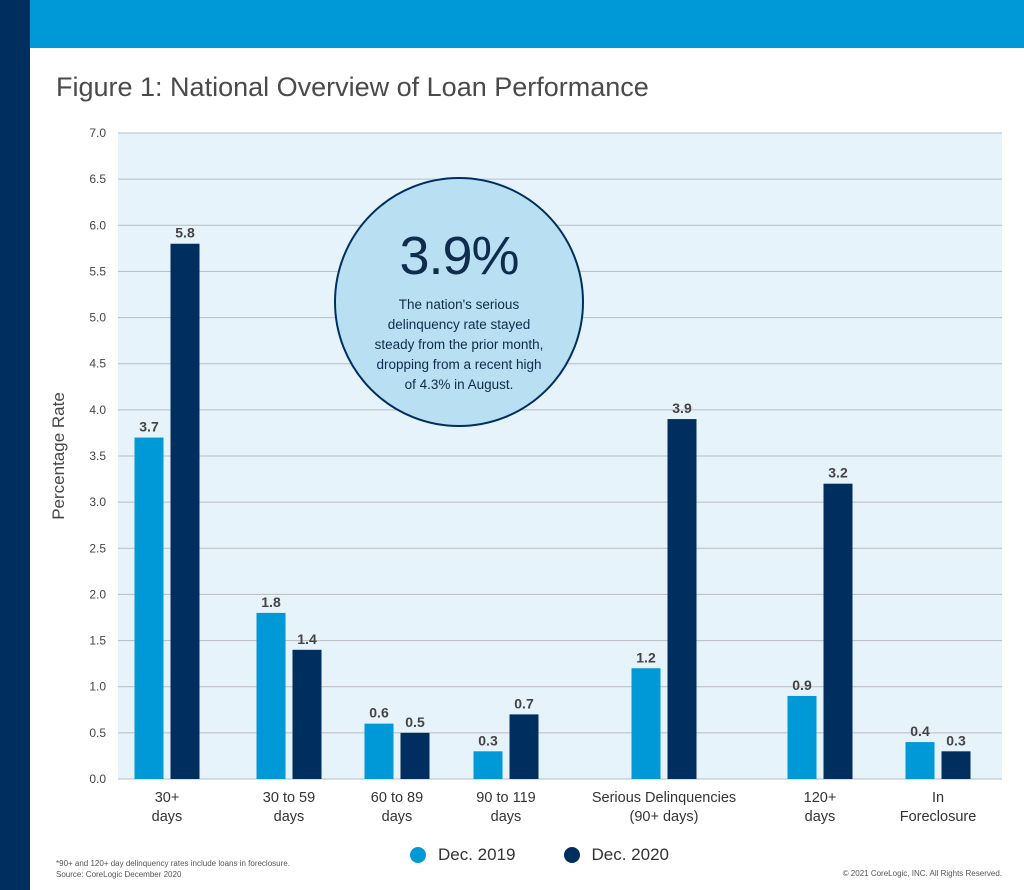  What do you see at coordinates (97, 594) in the screenshot?
I see `y-tick-label: 2.0` at bounding box center [97, 594].